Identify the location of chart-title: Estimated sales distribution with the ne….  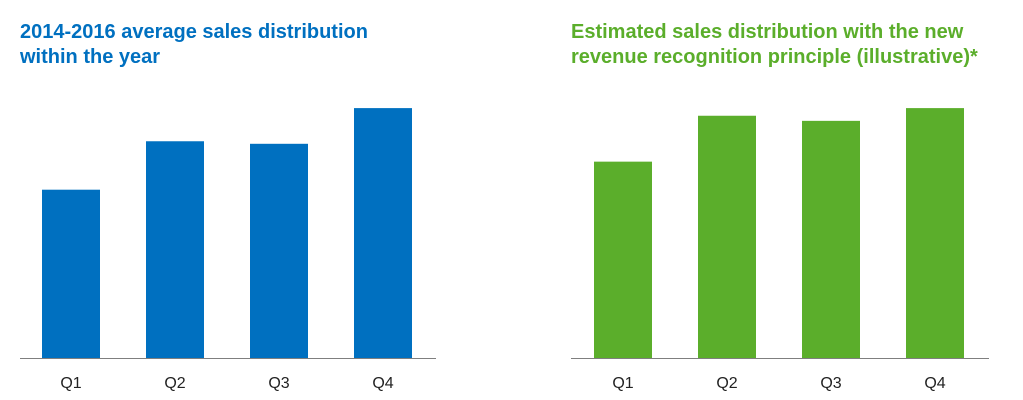
(774, 44).